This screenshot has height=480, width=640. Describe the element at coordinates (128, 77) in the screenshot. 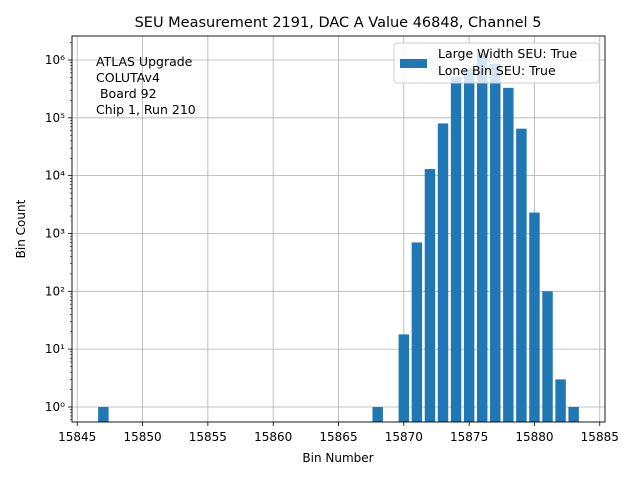

I see `annotation-line: COLUTAv4` at that location.